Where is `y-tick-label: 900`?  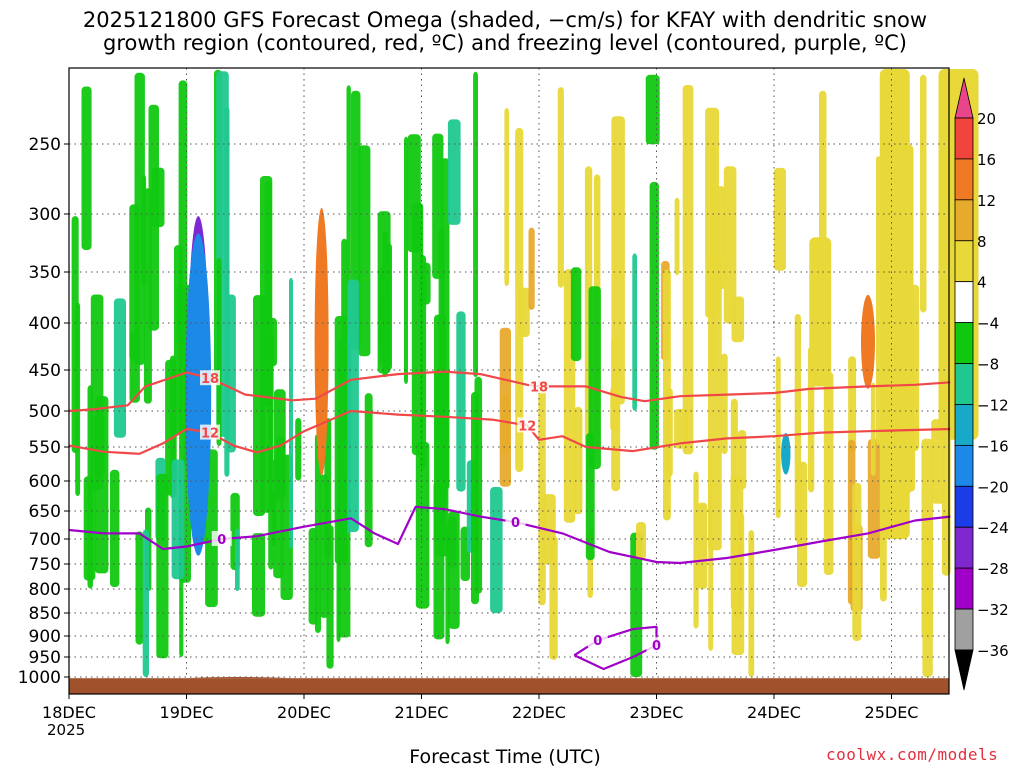
y-tick-label: 900 is located at coordinates (45, 637).